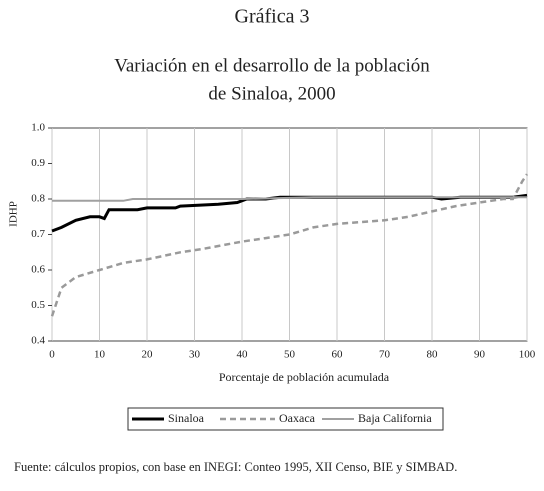  Describe the element at coordinates (38, 199) in the screenshot. I see `y-tick-label: 0.8` at that location.